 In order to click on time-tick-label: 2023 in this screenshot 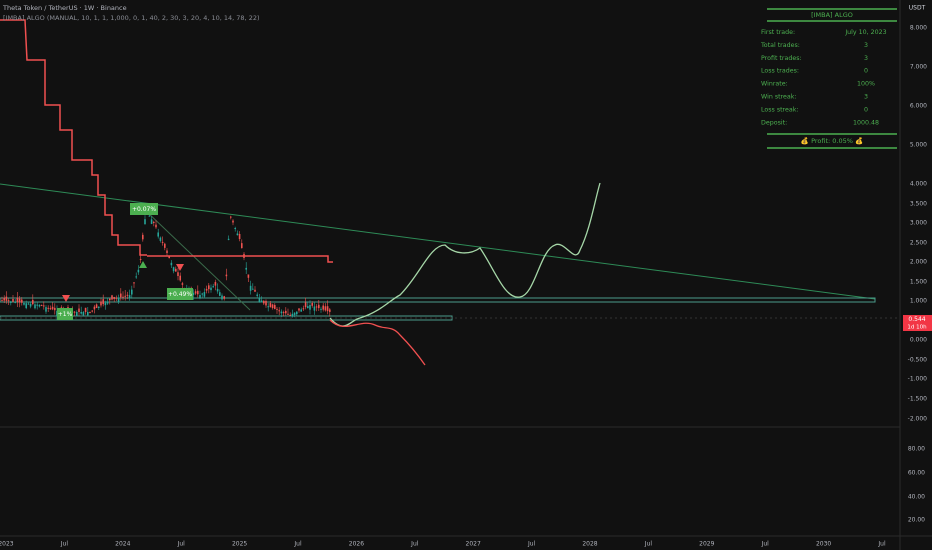, I will do `click(7, 544)`.